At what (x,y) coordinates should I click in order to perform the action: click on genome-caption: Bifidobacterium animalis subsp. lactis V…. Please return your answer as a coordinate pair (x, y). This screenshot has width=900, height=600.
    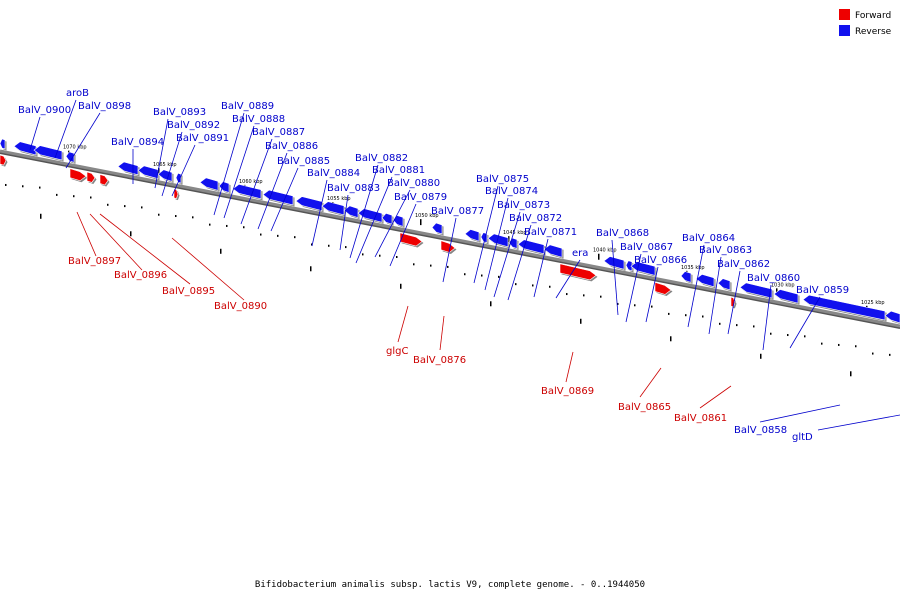
    Looking at the image, I should click on (450, 585).